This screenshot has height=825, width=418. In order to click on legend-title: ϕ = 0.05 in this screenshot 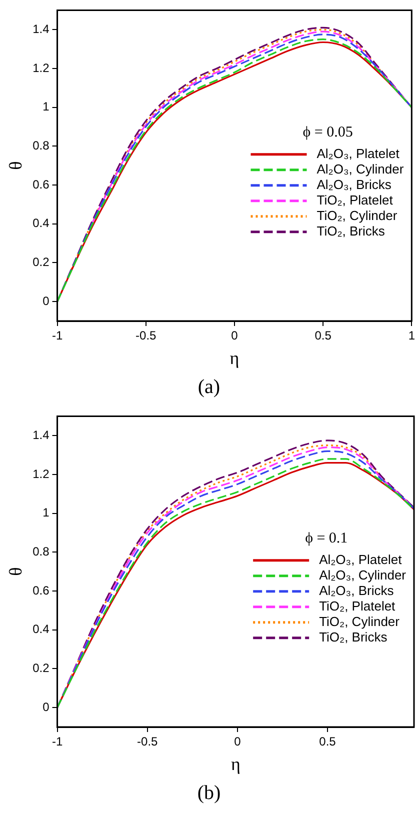, I will do `click(327, 132)`.